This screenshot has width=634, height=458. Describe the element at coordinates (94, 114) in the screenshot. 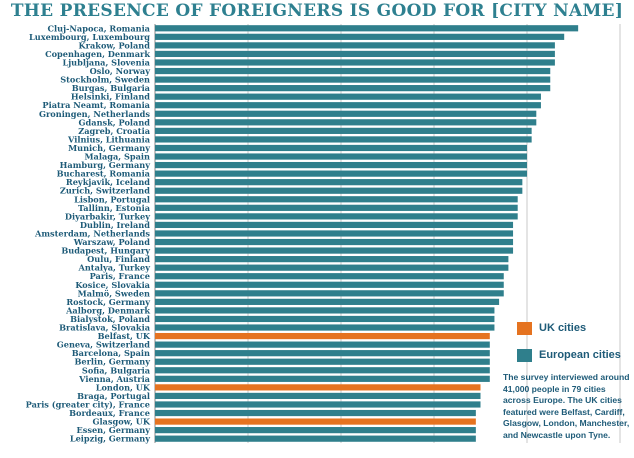

I see `category-label: Groningen, Netherlands` at that location.